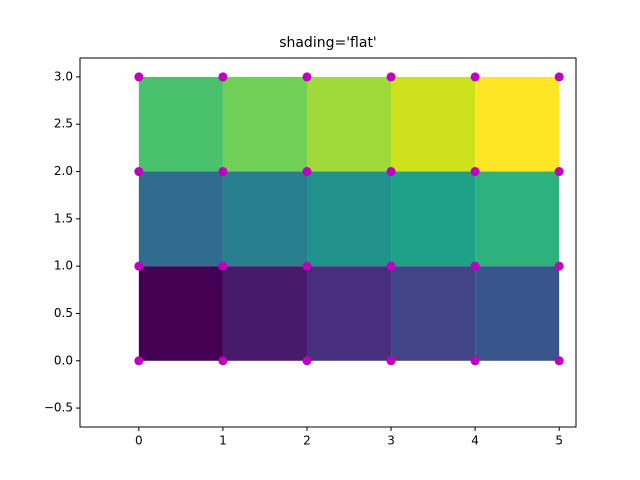 This screenshot has width=640, height=480. Describe the element at coordinates (475, 441) in the screenshot. I see `x-tick-label: 4` at that location.